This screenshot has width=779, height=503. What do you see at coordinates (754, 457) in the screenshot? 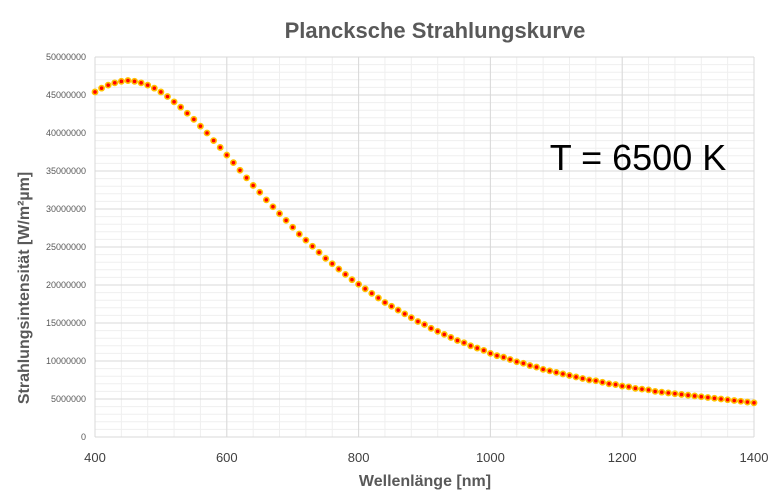
I see `x-tick-label: 1400` at bounding box center [754, 457].